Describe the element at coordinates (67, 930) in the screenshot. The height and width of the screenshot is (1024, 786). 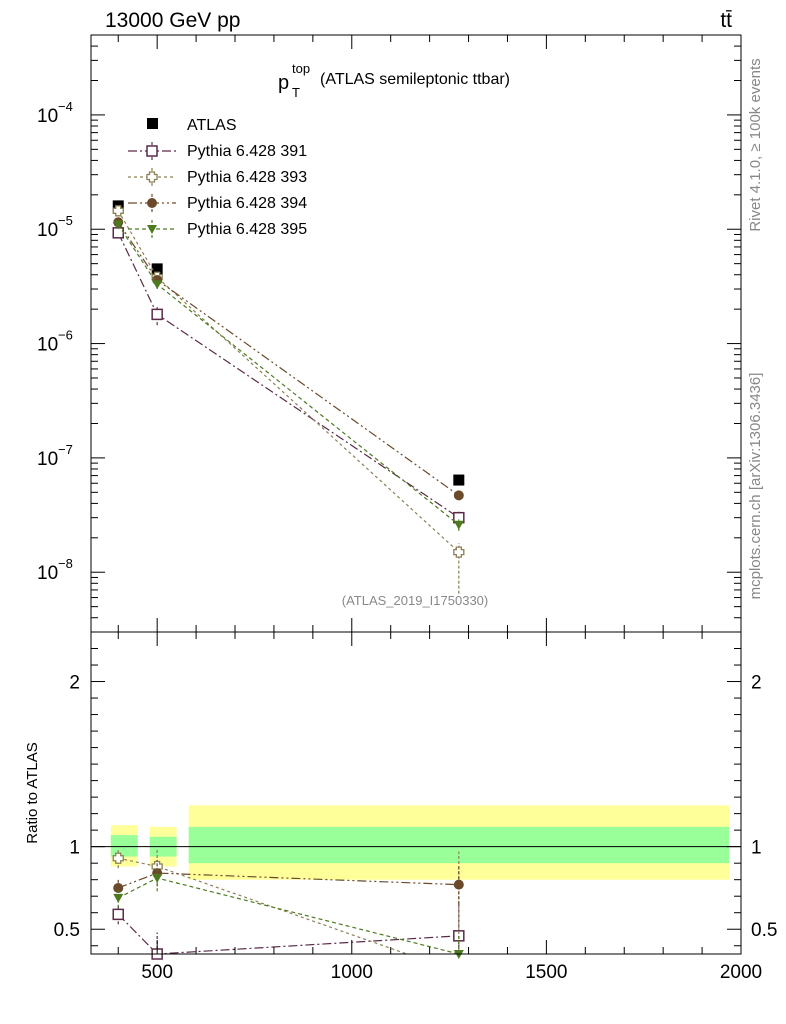
I see `ratio-y-tick-label: 0.5` at that location.